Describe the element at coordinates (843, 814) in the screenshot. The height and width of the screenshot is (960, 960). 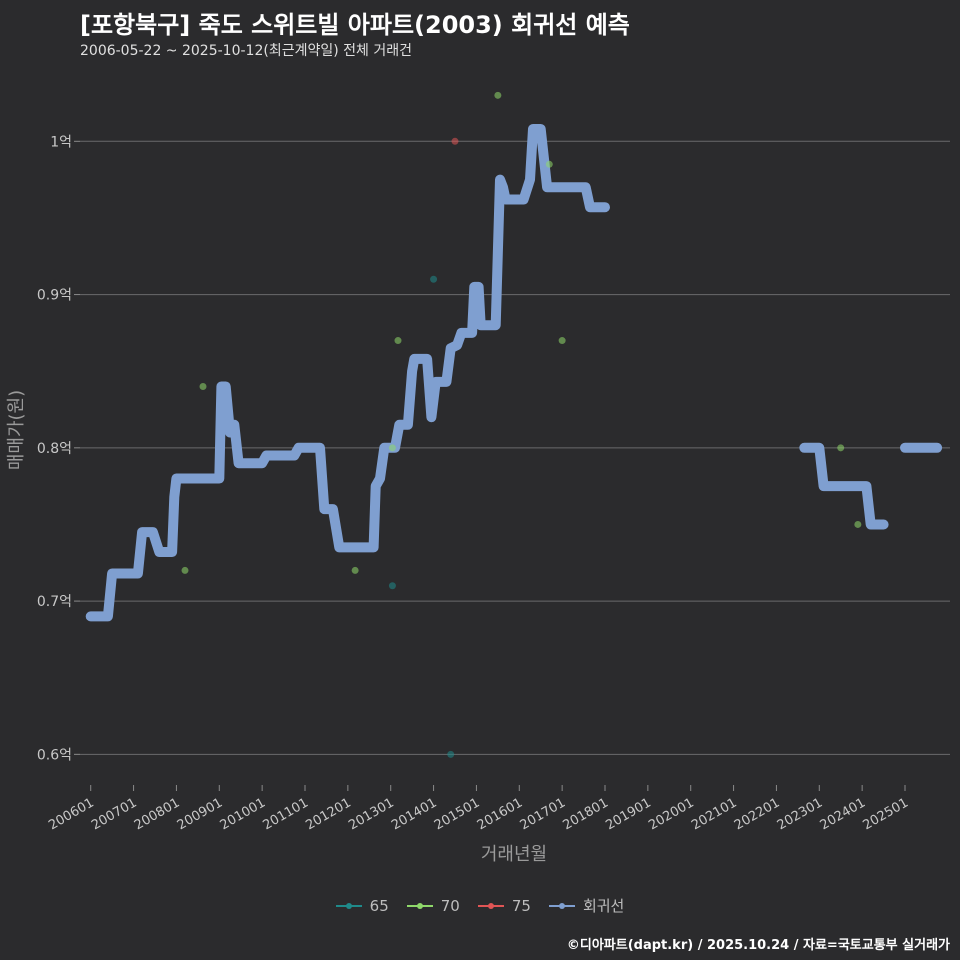
I see `x-tick-label: 202401` at that location.